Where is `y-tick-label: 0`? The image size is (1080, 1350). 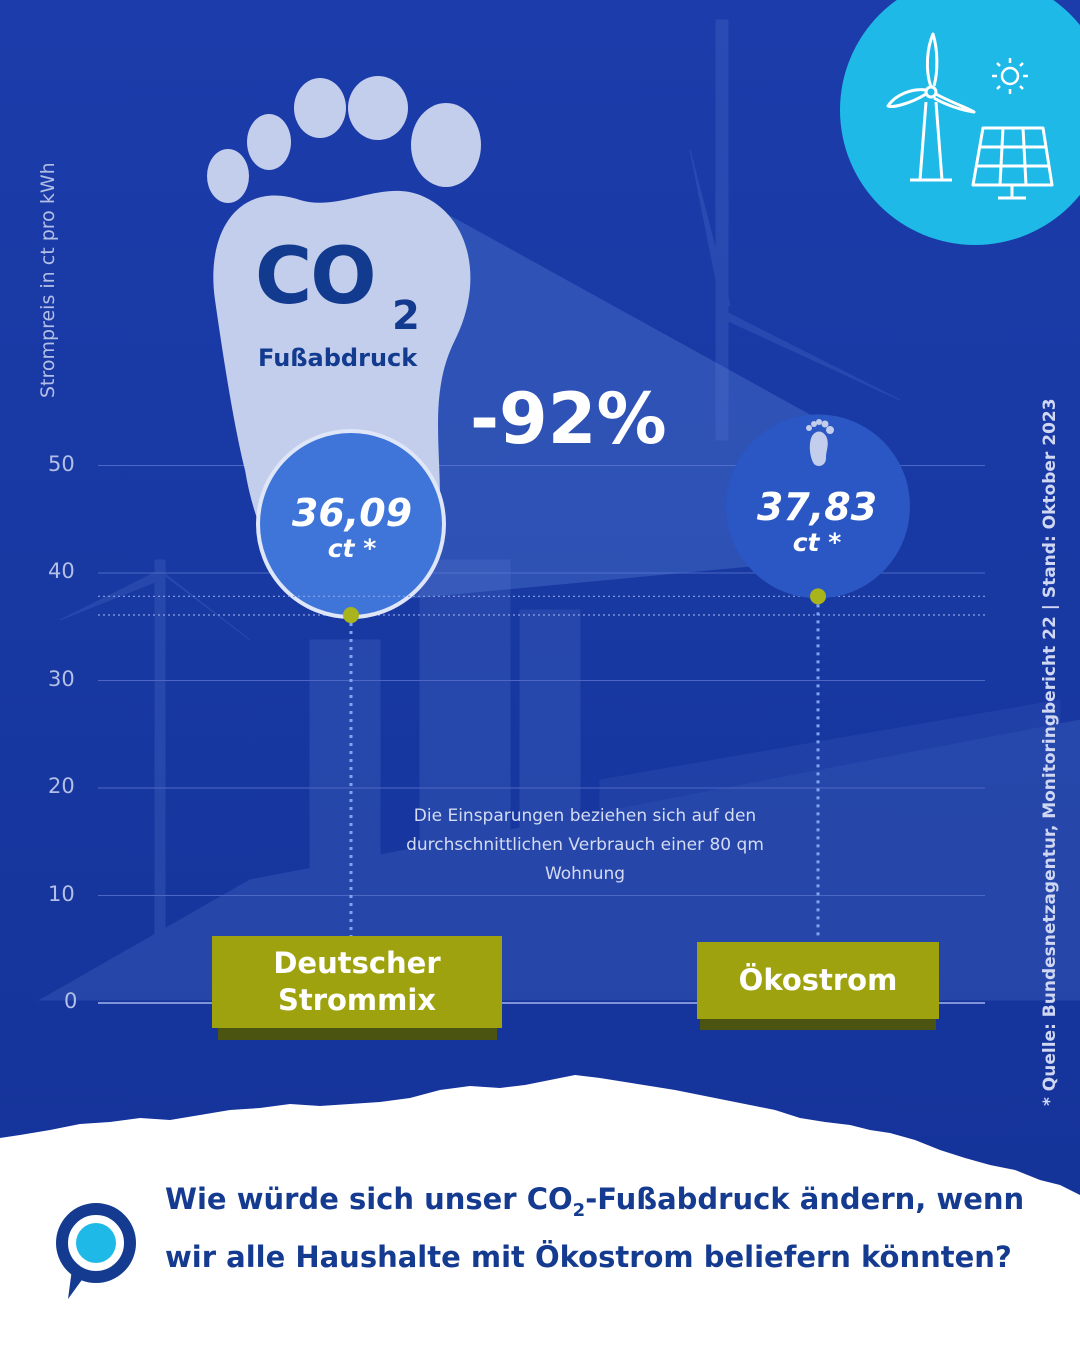
y-tick-label: 0 is located at coordinates (71, 1001).